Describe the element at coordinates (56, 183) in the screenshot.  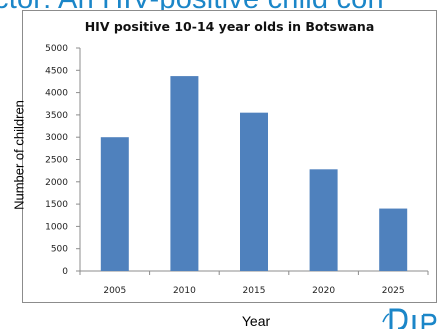
I see `y-tick-label: 2000` at that location.